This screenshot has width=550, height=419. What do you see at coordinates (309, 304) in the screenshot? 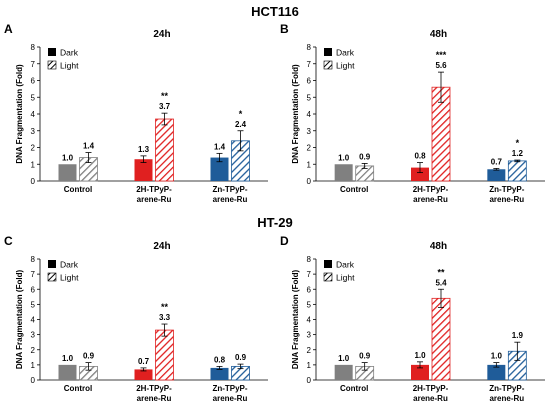
I see `y-tick-label-d-5: 5` at bounding box center [309, 304].